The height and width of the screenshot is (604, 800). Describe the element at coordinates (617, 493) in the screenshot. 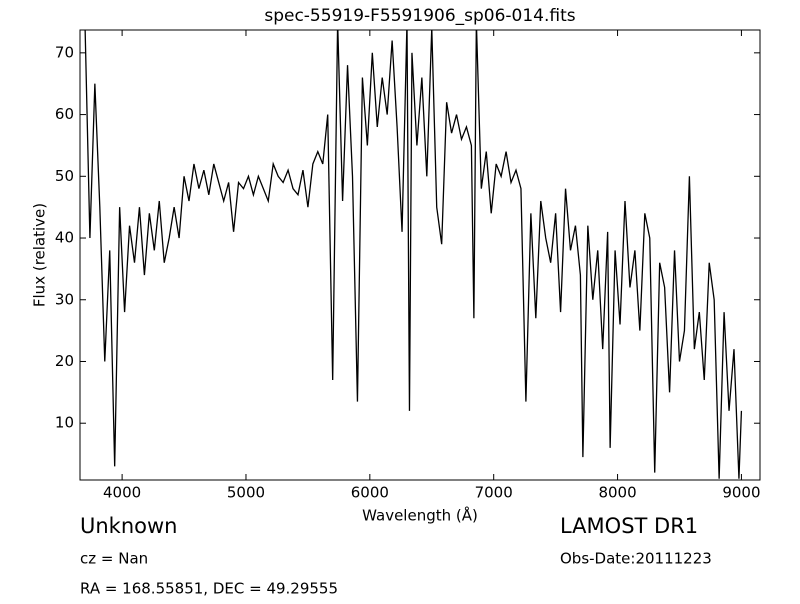

I see `x-tick-label: 8000` at that location.